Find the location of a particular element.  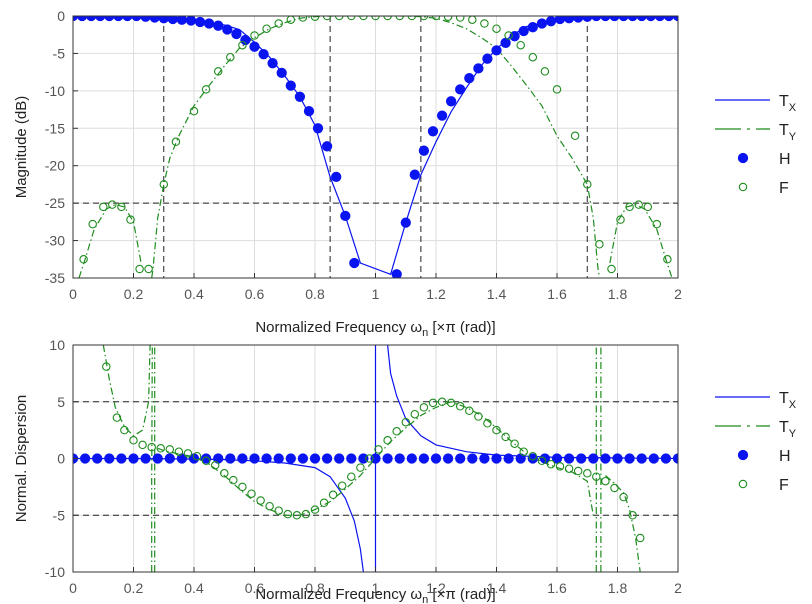

legend: TX TY HF is located at coordinates (756, 145).